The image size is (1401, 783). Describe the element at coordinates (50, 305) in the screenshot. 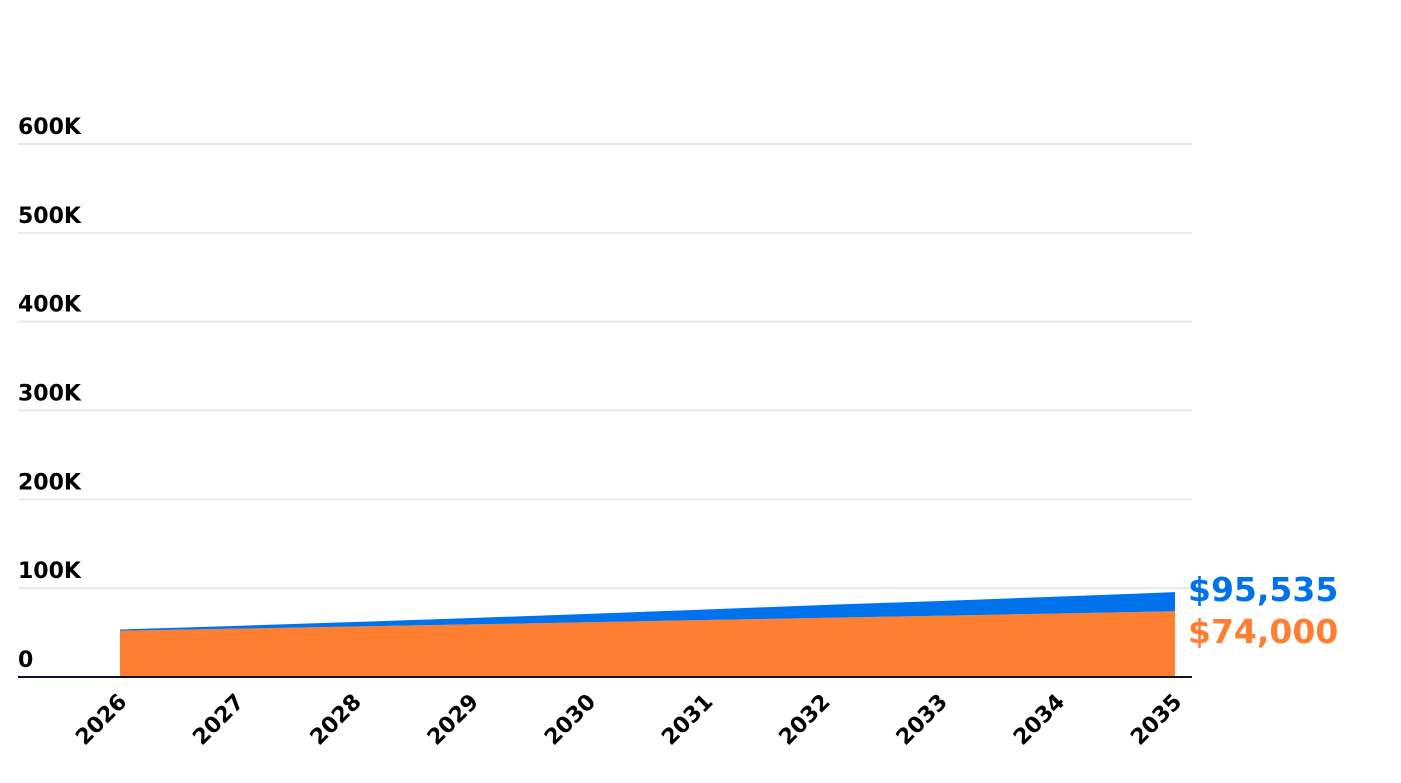

I see `y-tick-label: 400K` at that location.